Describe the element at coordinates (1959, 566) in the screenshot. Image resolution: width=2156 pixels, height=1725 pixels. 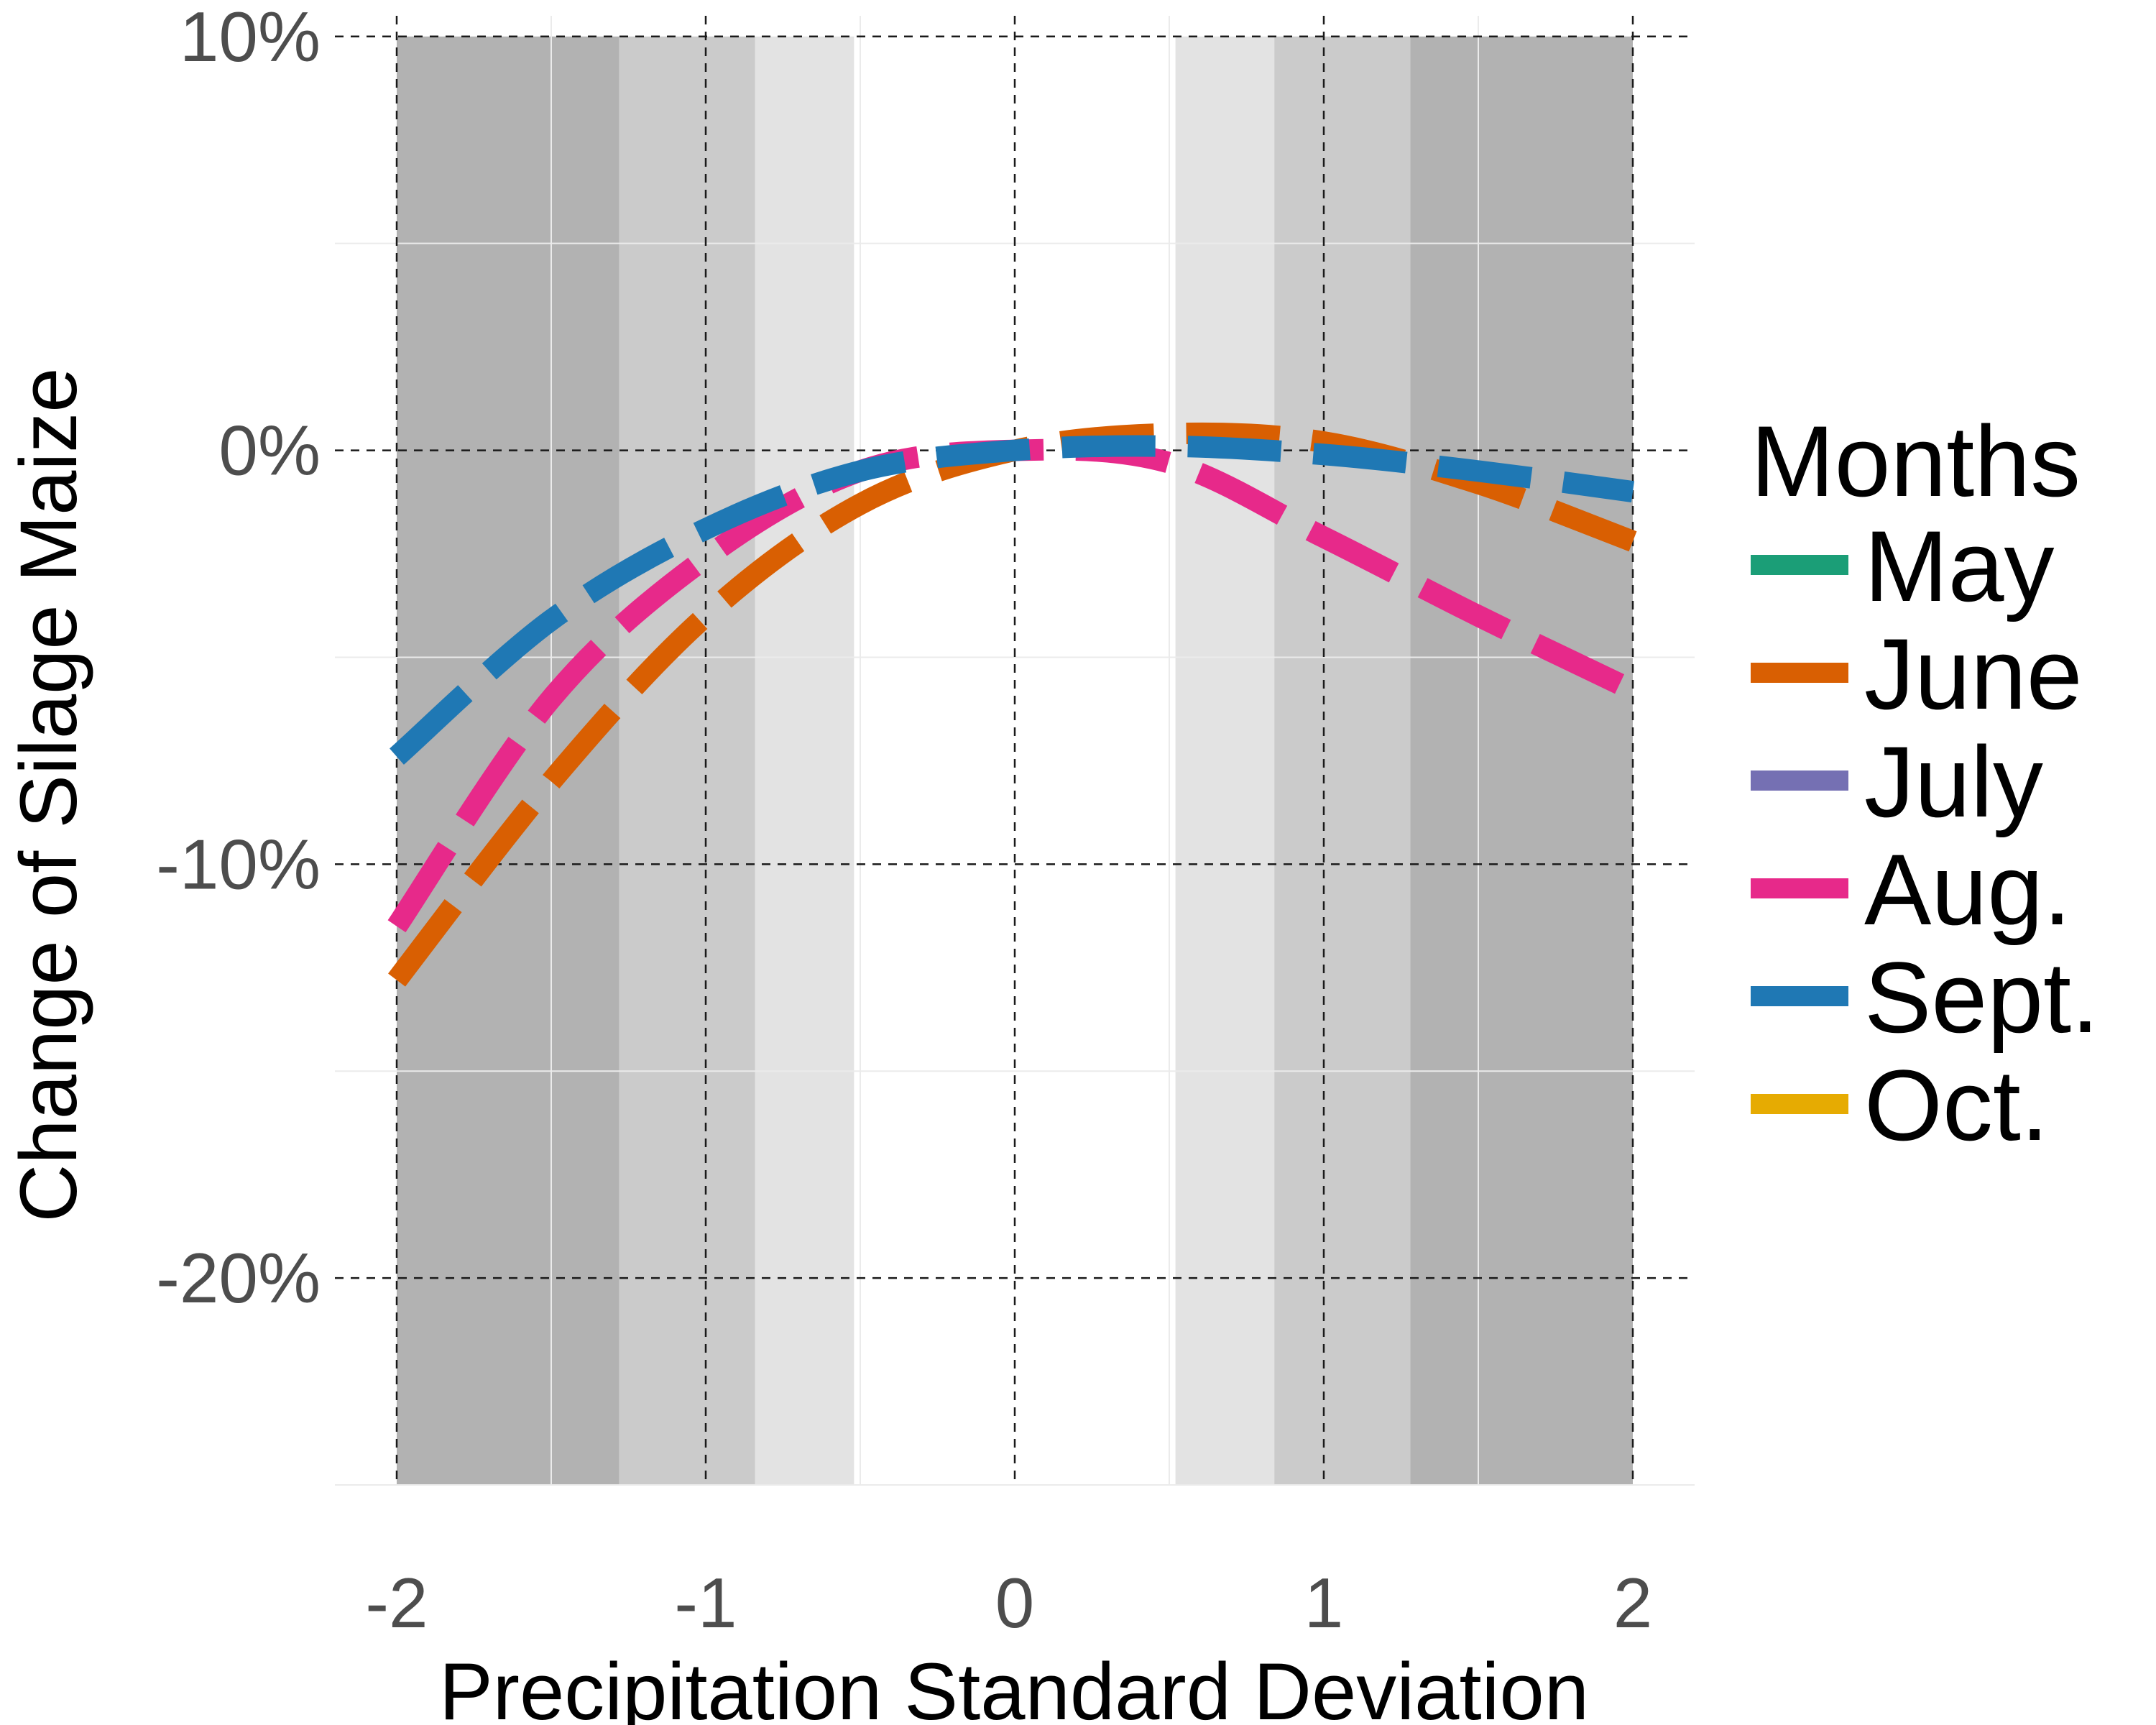
I see `legend-label: May` at that location.